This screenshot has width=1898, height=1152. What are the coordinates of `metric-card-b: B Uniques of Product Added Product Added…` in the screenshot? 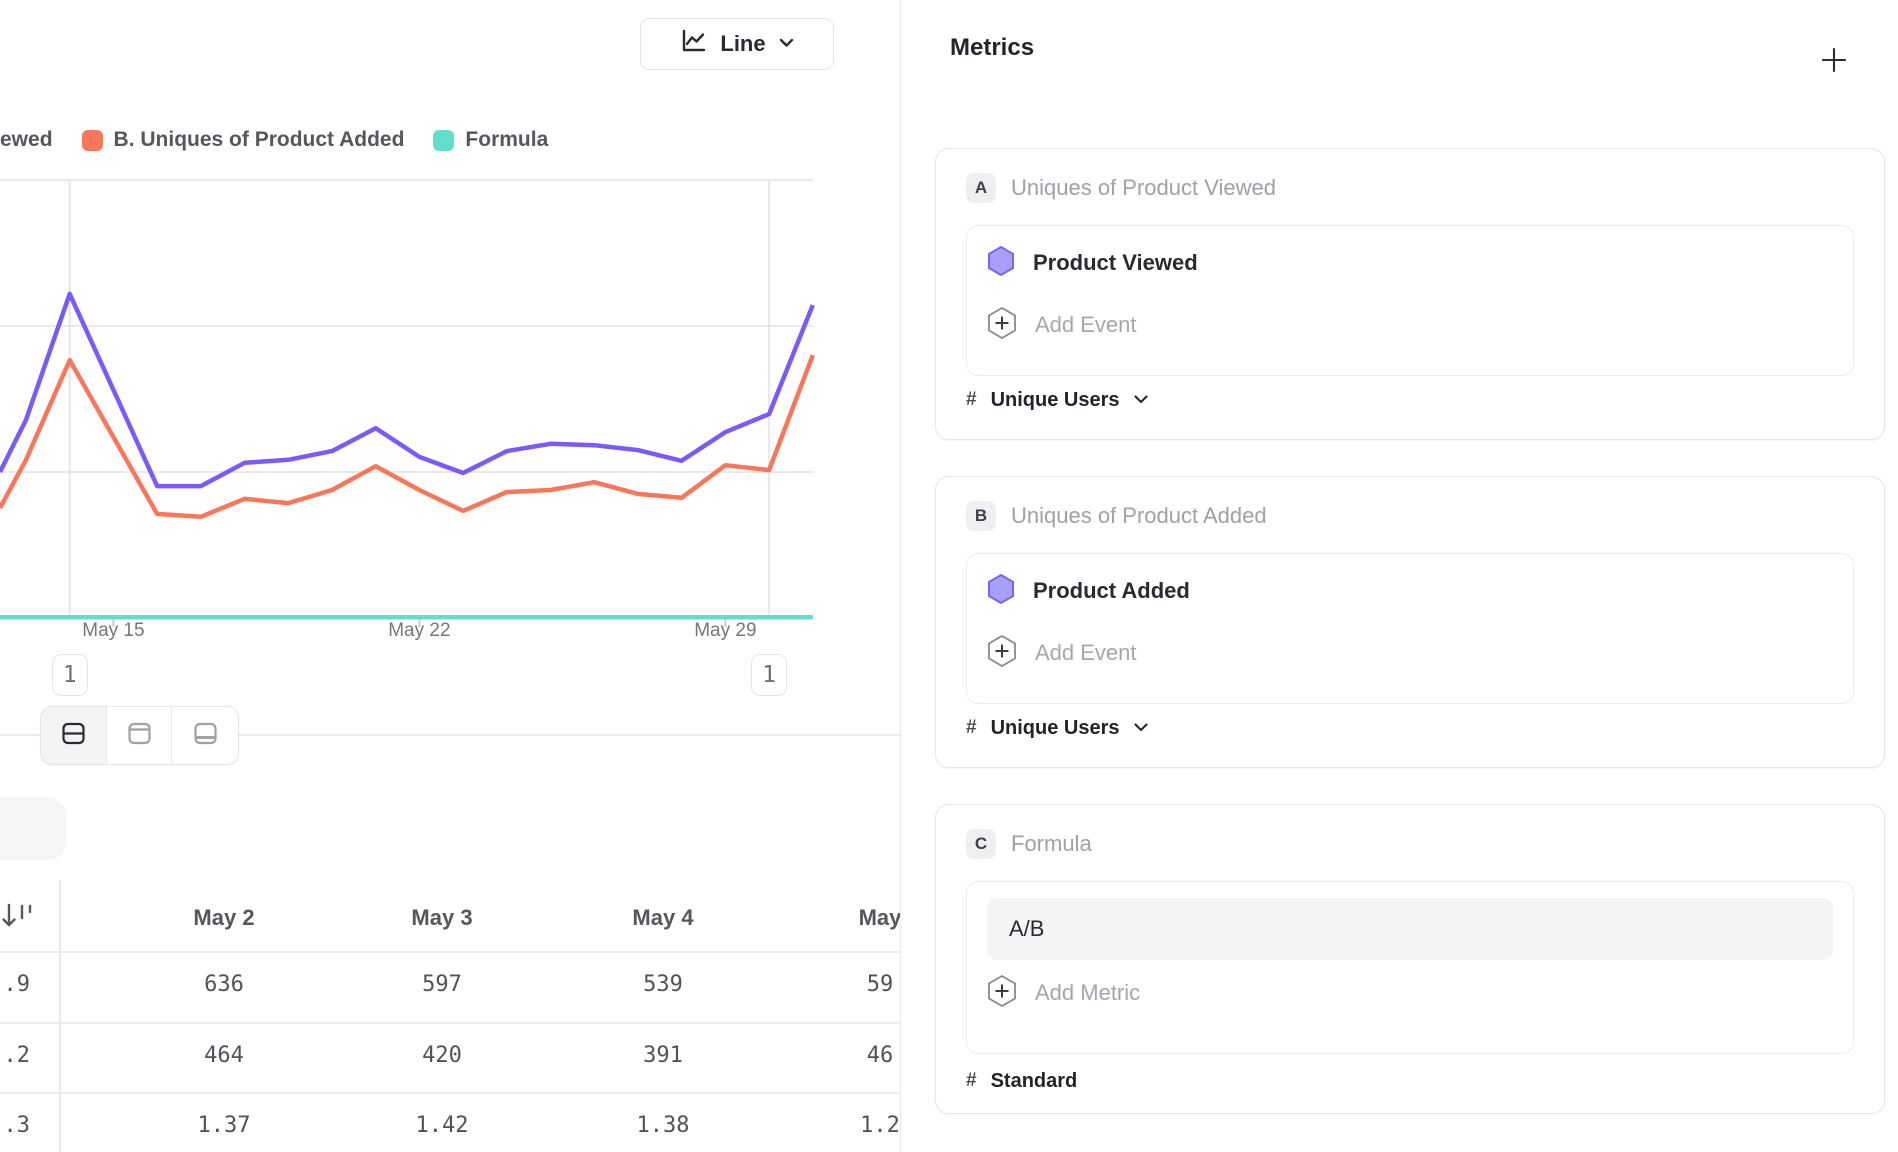 It's located at (1410, 622).